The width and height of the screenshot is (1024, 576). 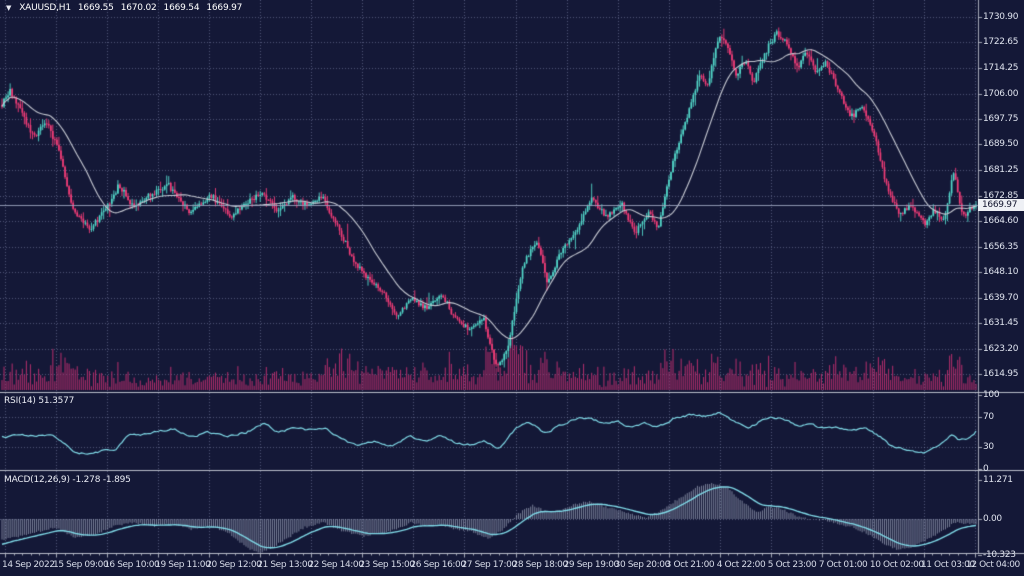 I want to click on time-axis-label: 19 Sep 11:00, so click(x=183, y=565).